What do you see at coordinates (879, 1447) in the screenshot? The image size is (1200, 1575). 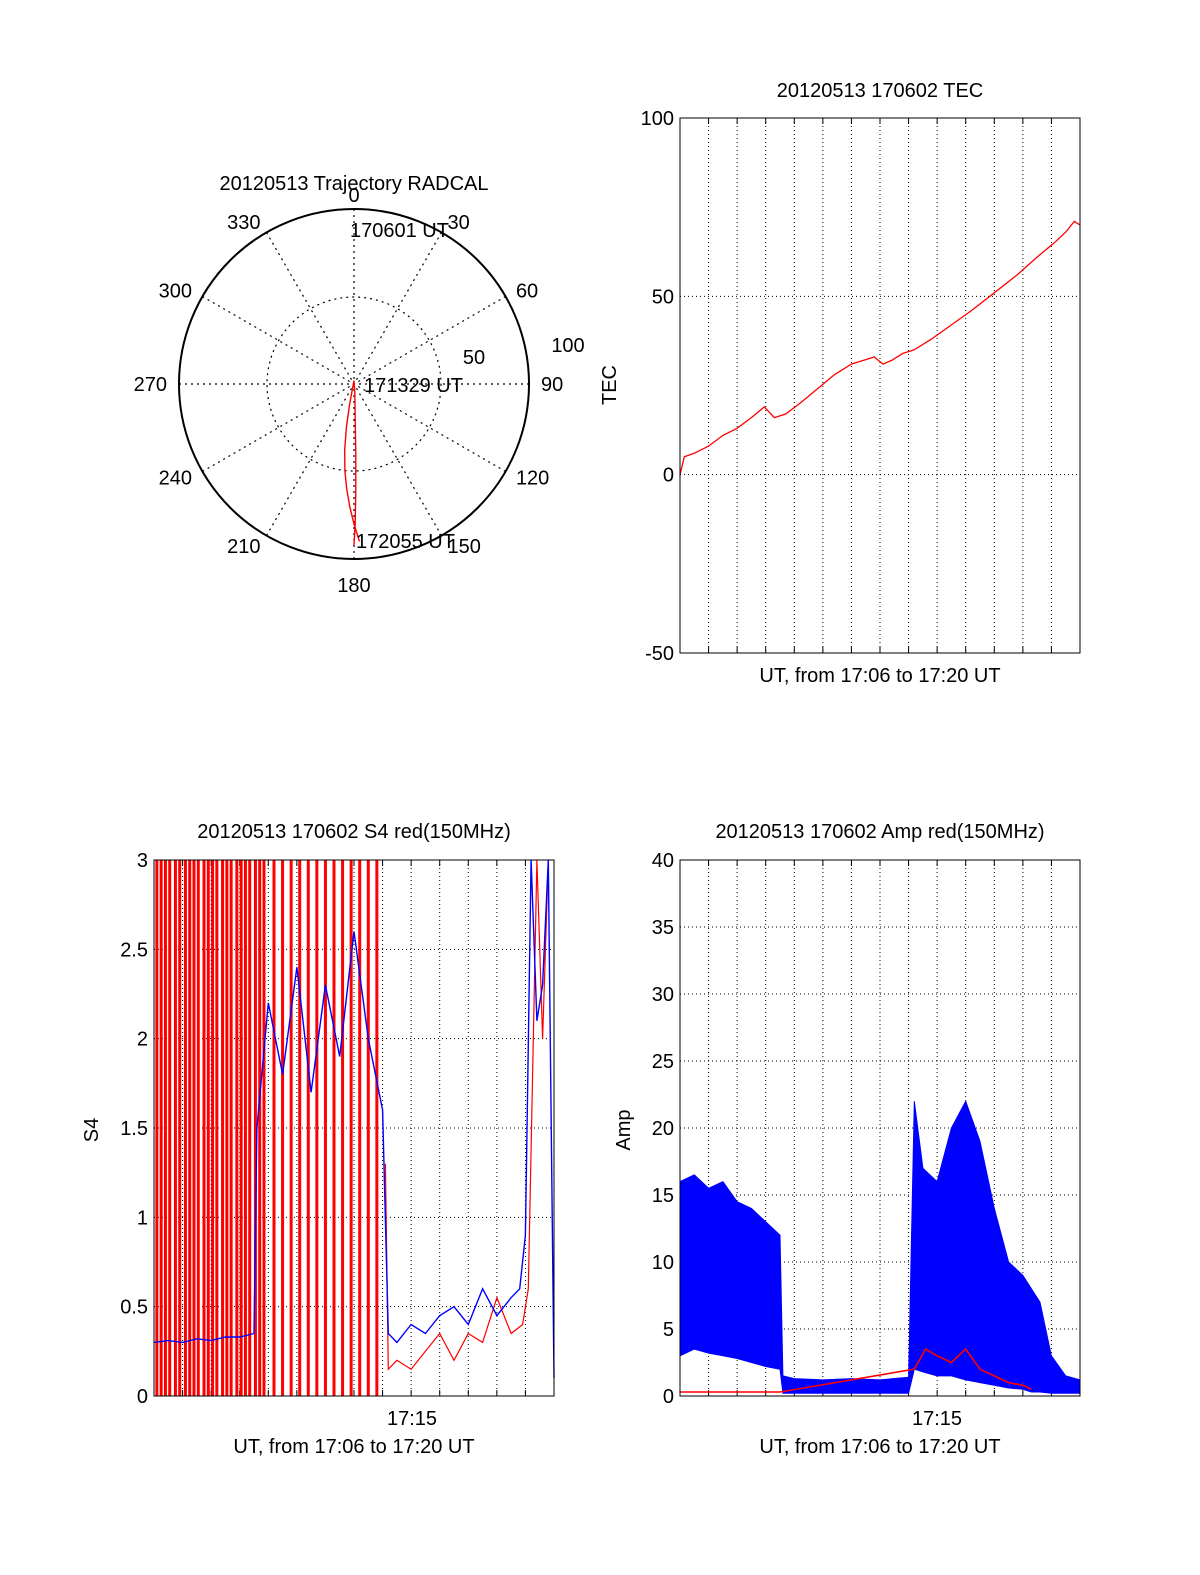 I see `amp-x-label: UT, from 17:06 to 17:20 UT` at bounding box center [879, 1447].